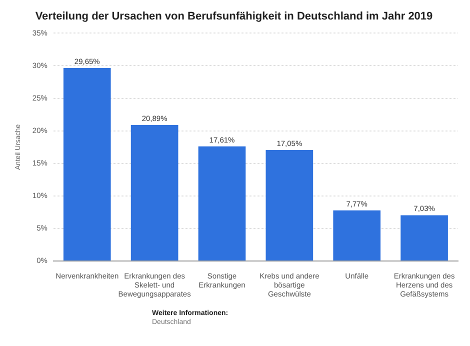 Image resolution: width=470 pixels, height=346 pixels. What do you see at coordinates (234, 16) in the screenshot?
I see `chart-title: Verteilung der Ursachen von Berufsunfähigkeit in Deutschland im Jahr 2019` at bounding box center [234, 16].